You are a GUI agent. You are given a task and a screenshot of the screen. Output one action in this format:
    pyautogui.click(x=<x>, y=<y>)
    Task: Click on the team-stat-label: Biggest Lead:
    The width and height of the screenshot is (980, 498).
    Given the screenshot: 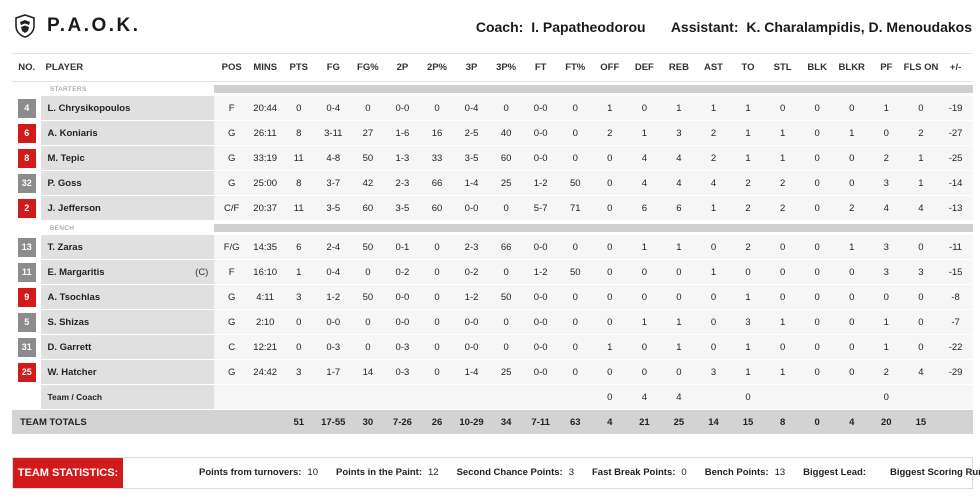 What is the action you would take?
    pyautogui.click(x=834, y=472)
    